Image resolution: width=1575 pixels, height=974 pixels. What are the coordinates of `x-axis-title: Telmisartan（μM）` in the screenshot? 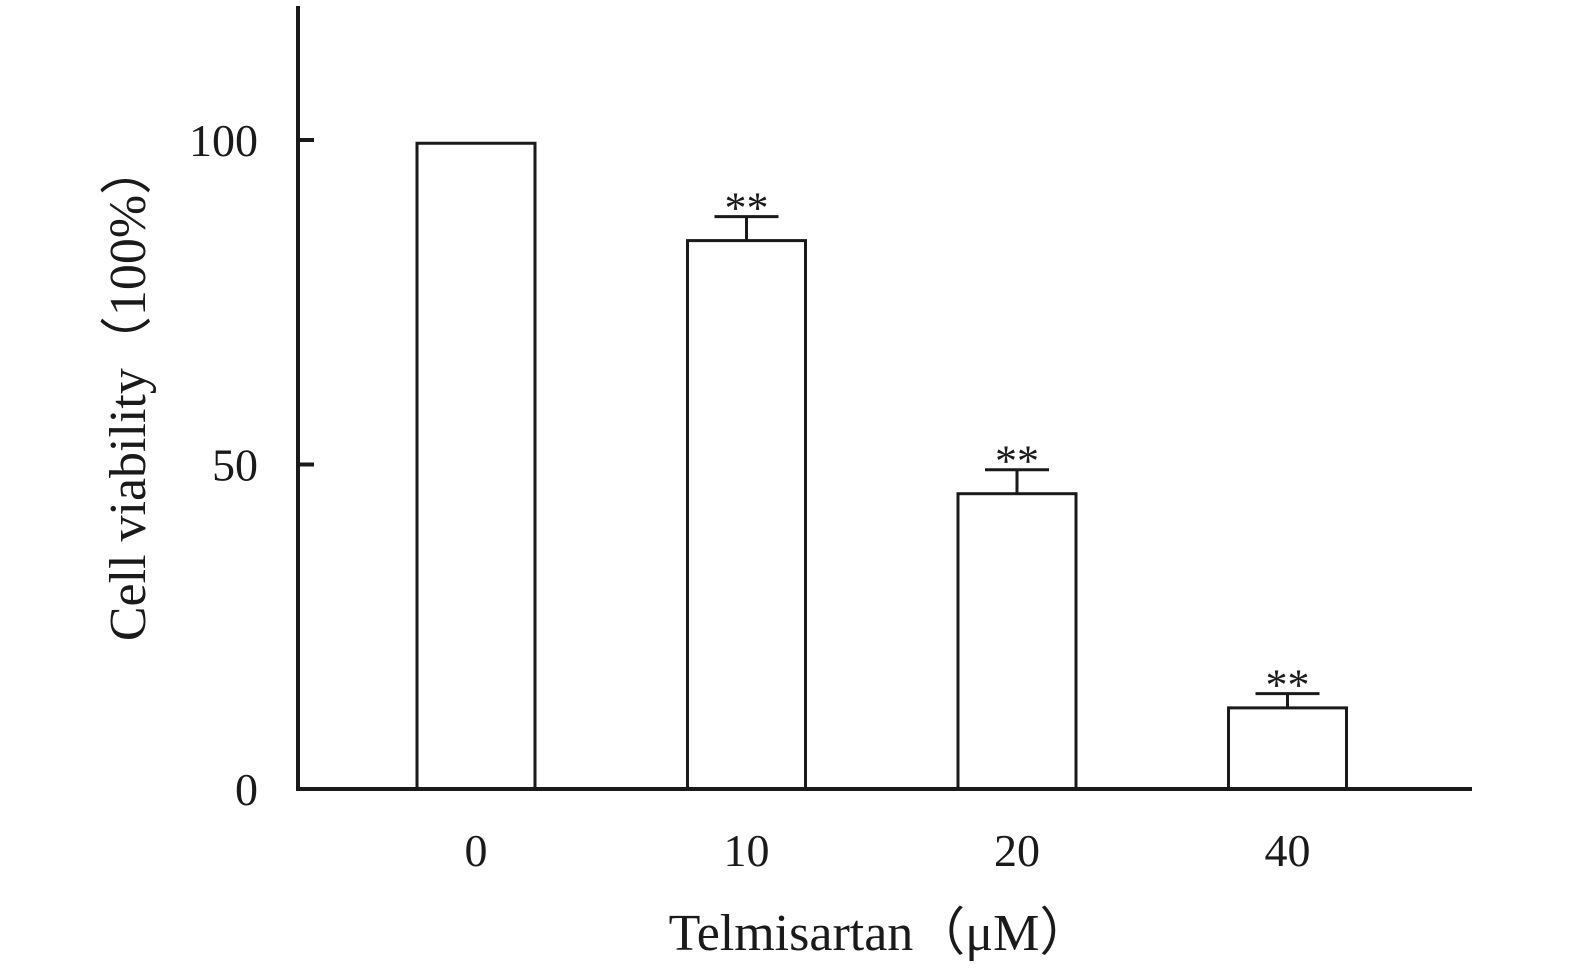 It's located at (880, 933).